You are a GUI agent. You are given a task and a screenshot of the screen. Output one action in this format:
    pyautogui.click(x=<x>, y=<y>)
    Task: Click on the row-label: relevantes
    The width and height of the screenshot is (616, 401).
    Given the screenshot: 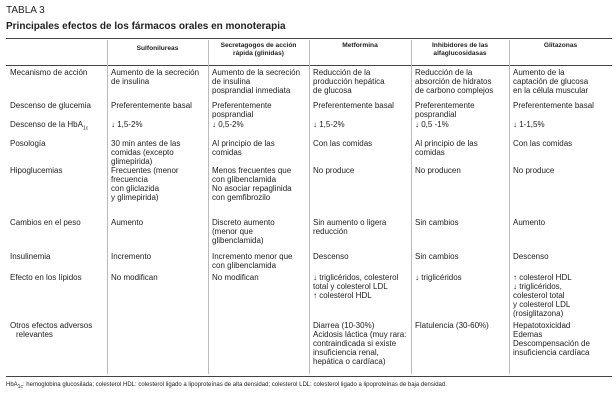 What is the action you would take?
    pyautogui.click(x=34, y=334)
    